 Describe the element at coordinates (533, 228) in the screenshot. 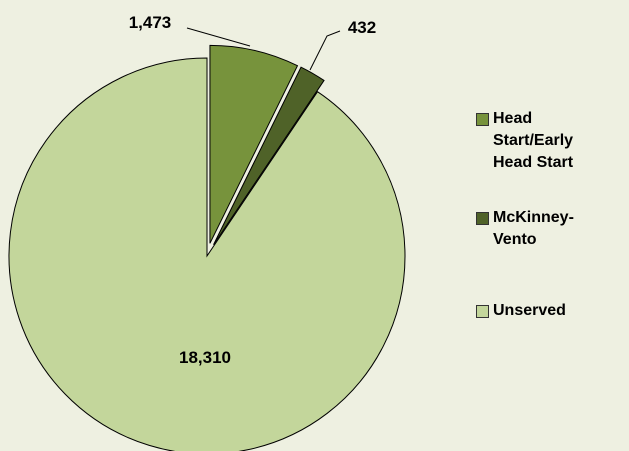

I see `legend-label: McKinney-Vento` at that location.